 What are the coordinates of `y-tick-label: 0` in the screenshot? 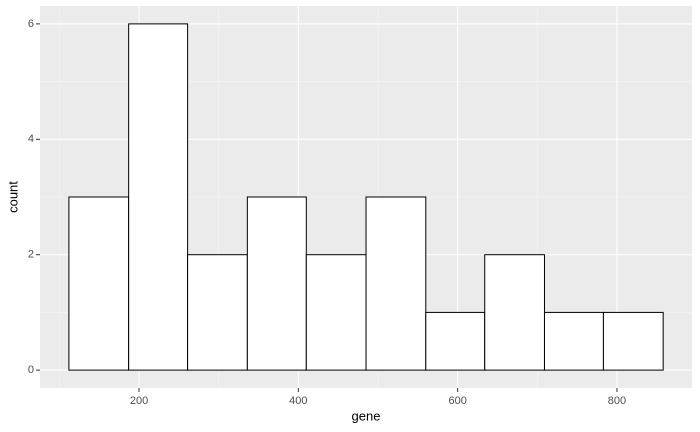 It's located at (31, 370).